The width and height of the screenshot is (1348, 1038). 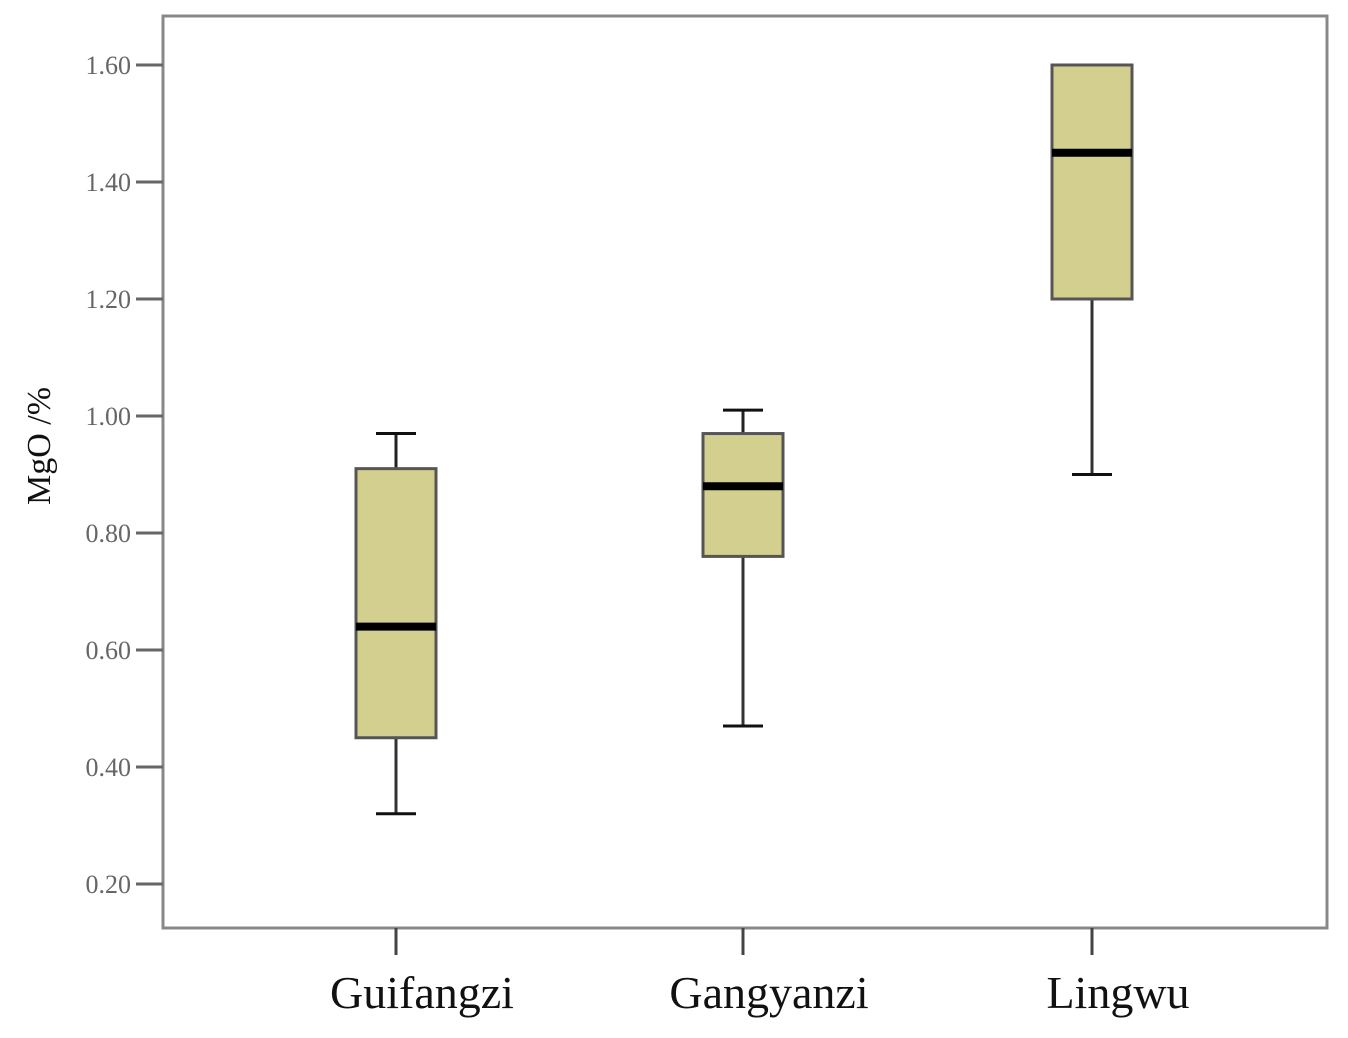 I want to click on y-tick-label: 0.60, so click(x=109, y=650).